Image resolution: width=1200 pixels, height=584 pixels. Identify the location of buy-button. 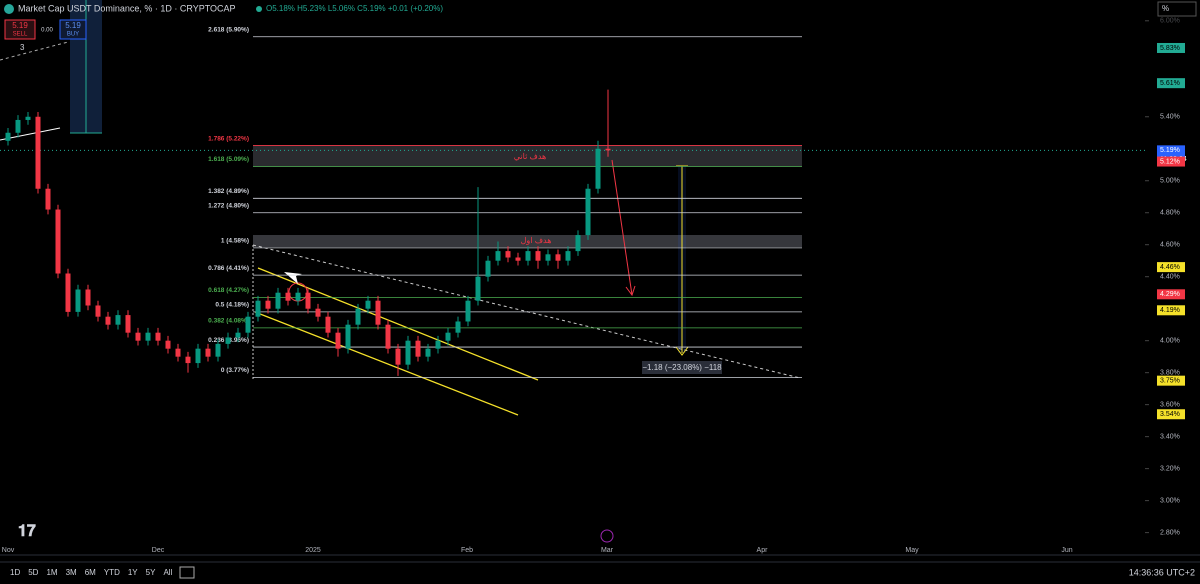
(73, 29).